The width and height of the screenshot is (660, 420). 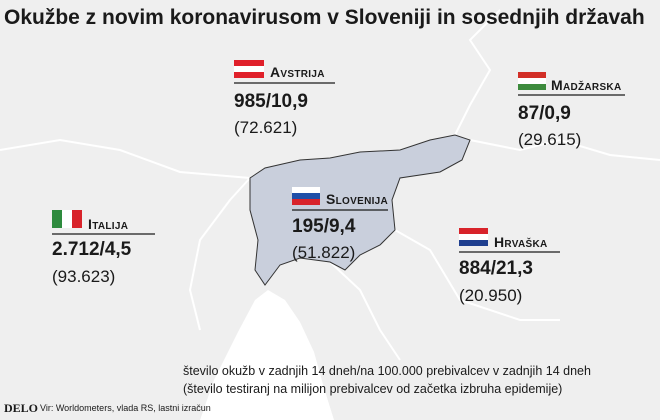 I want to click on country-name: Slovenija, so click(x=357, y=199).